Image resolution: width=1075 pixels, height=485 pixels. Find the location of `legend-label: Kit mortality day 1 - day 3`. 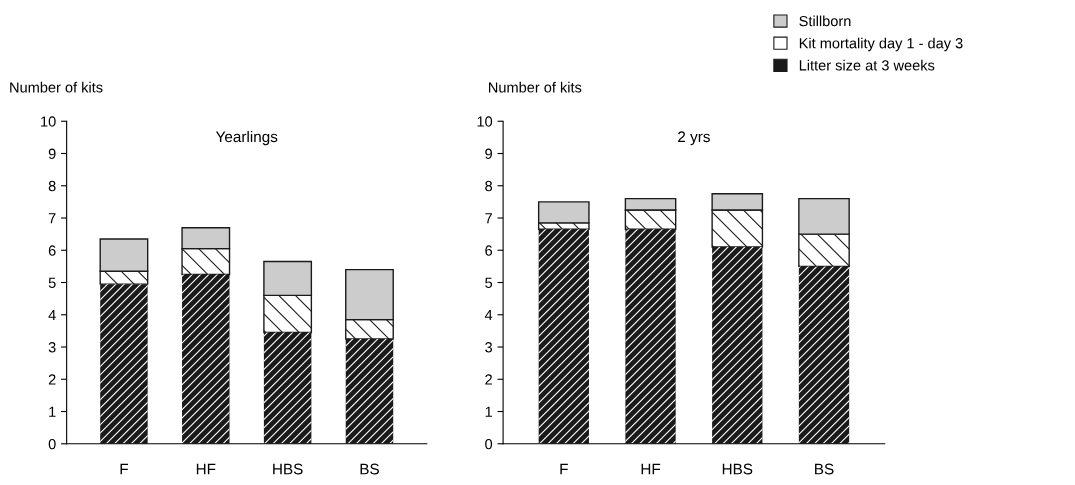

legend-label: Kit mortality day 1 - day 3 is located at coordinates (881, 44).